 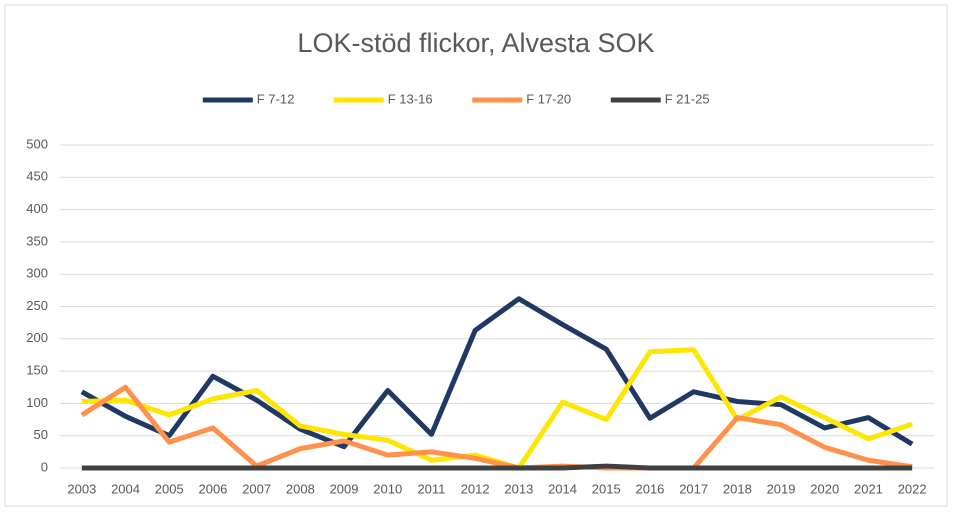 What do you see at coordinates (125, 488) in the screenshot?
I see `x-tick-label: 2004` at bounding box center [125, 488].